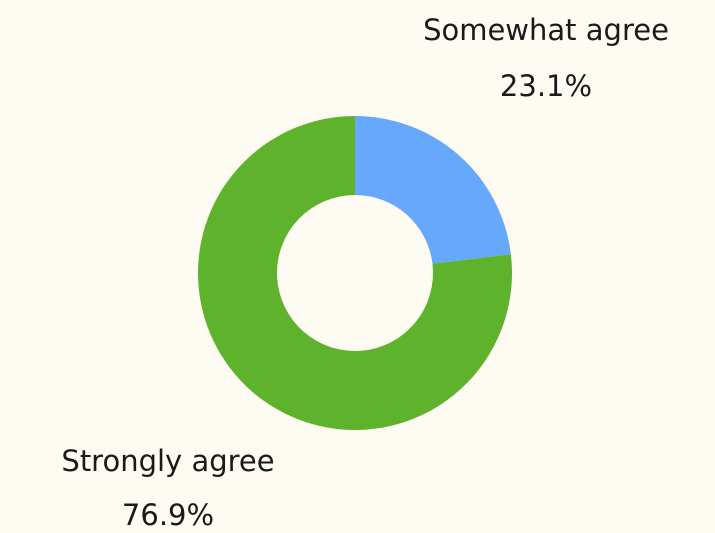 The image size is (715, 533). I want to click on donut-slice, so click(433, 190).